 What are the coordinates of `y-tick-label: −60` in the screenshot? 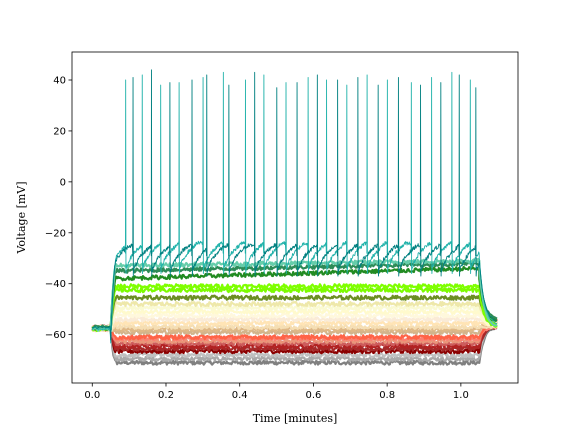 It's located at (55, 335).